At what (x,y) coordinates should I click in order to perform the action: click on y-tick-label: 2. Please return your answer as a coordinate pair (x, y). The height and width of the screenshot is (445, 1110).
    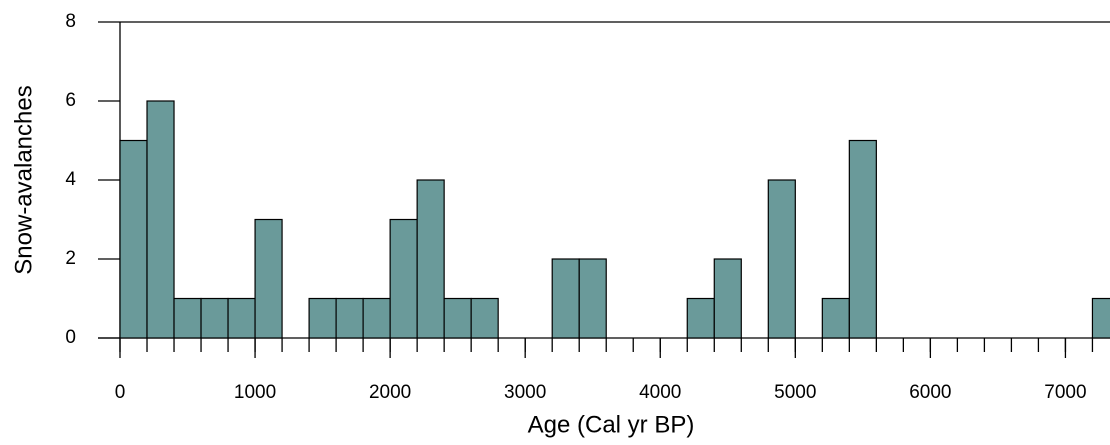
    Looking at the image, I should click on (70, 258).